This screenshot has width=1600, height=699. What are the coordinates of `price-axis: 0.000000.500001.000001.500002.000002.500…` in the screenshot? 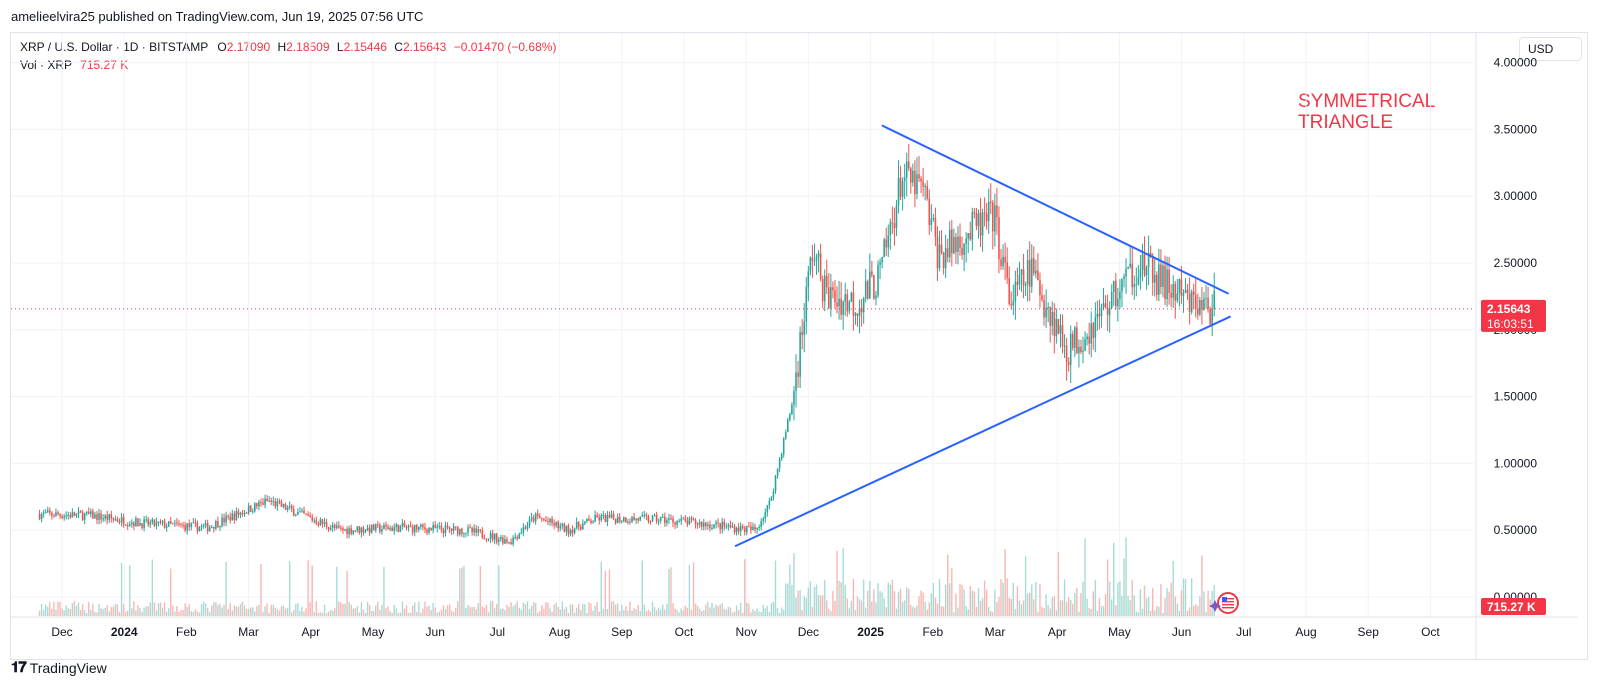 It's located at (1506, 346).